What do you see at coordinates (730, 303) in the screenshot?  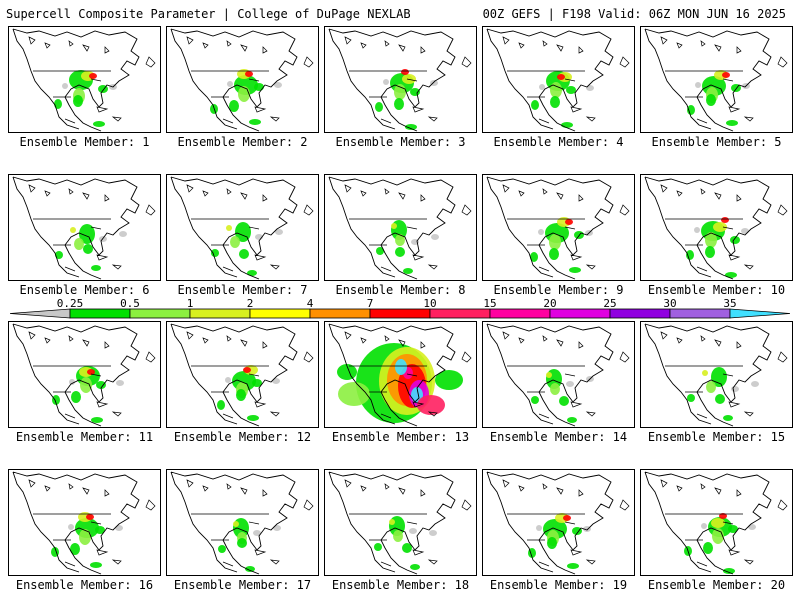 I see `colorbar-tick-label: 35` at bounding box center [730, 303].